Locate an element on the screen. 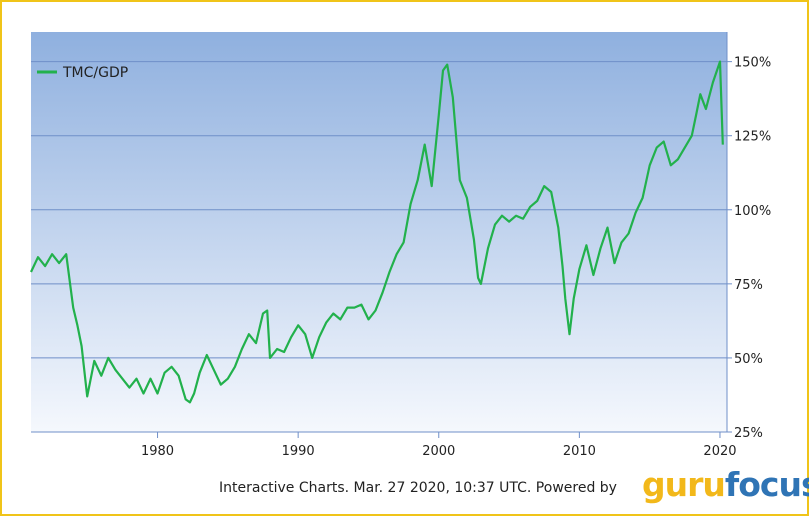 The width and height of the screenshot is (809, 516). x-tick-label: 1990 is located at coordinates (298, 451).